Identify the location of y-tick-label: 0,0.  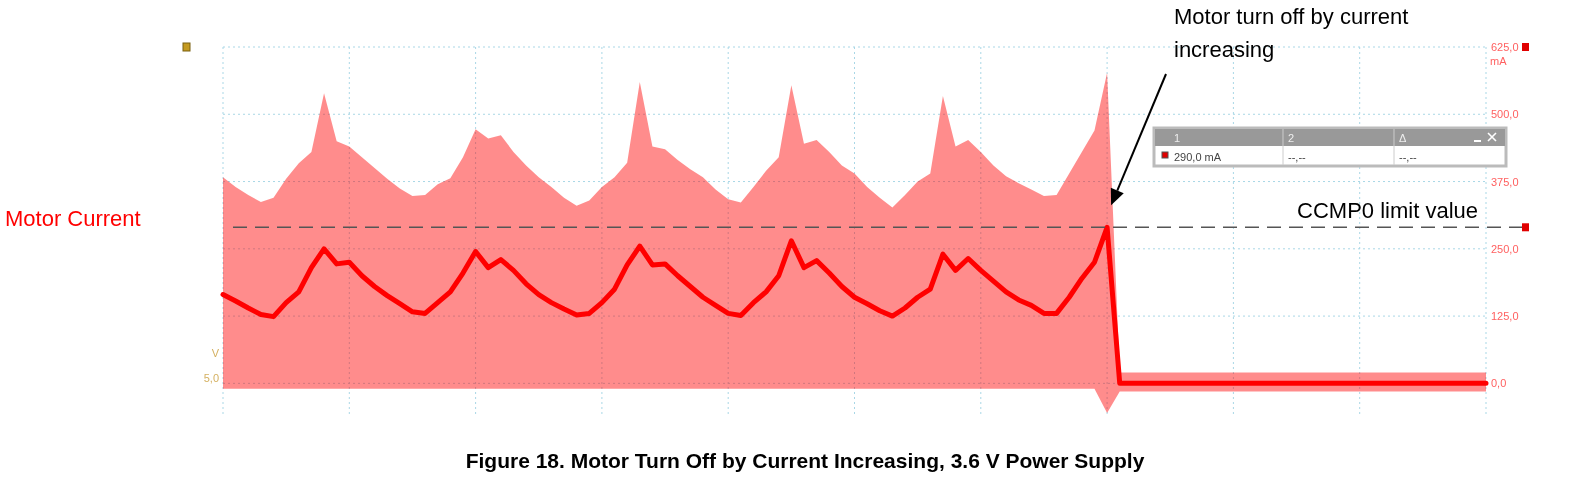
(1499, 383).